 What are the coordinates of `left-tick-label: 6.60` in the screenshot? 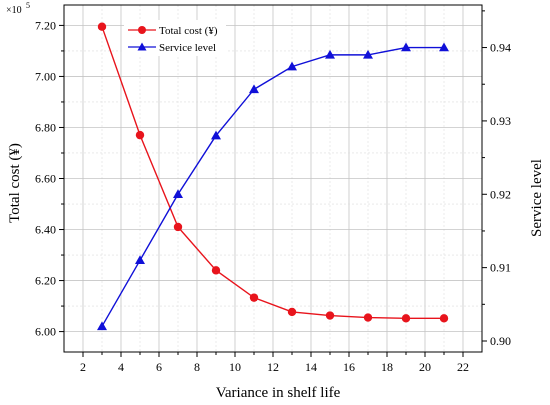 It's located at (45, 179).